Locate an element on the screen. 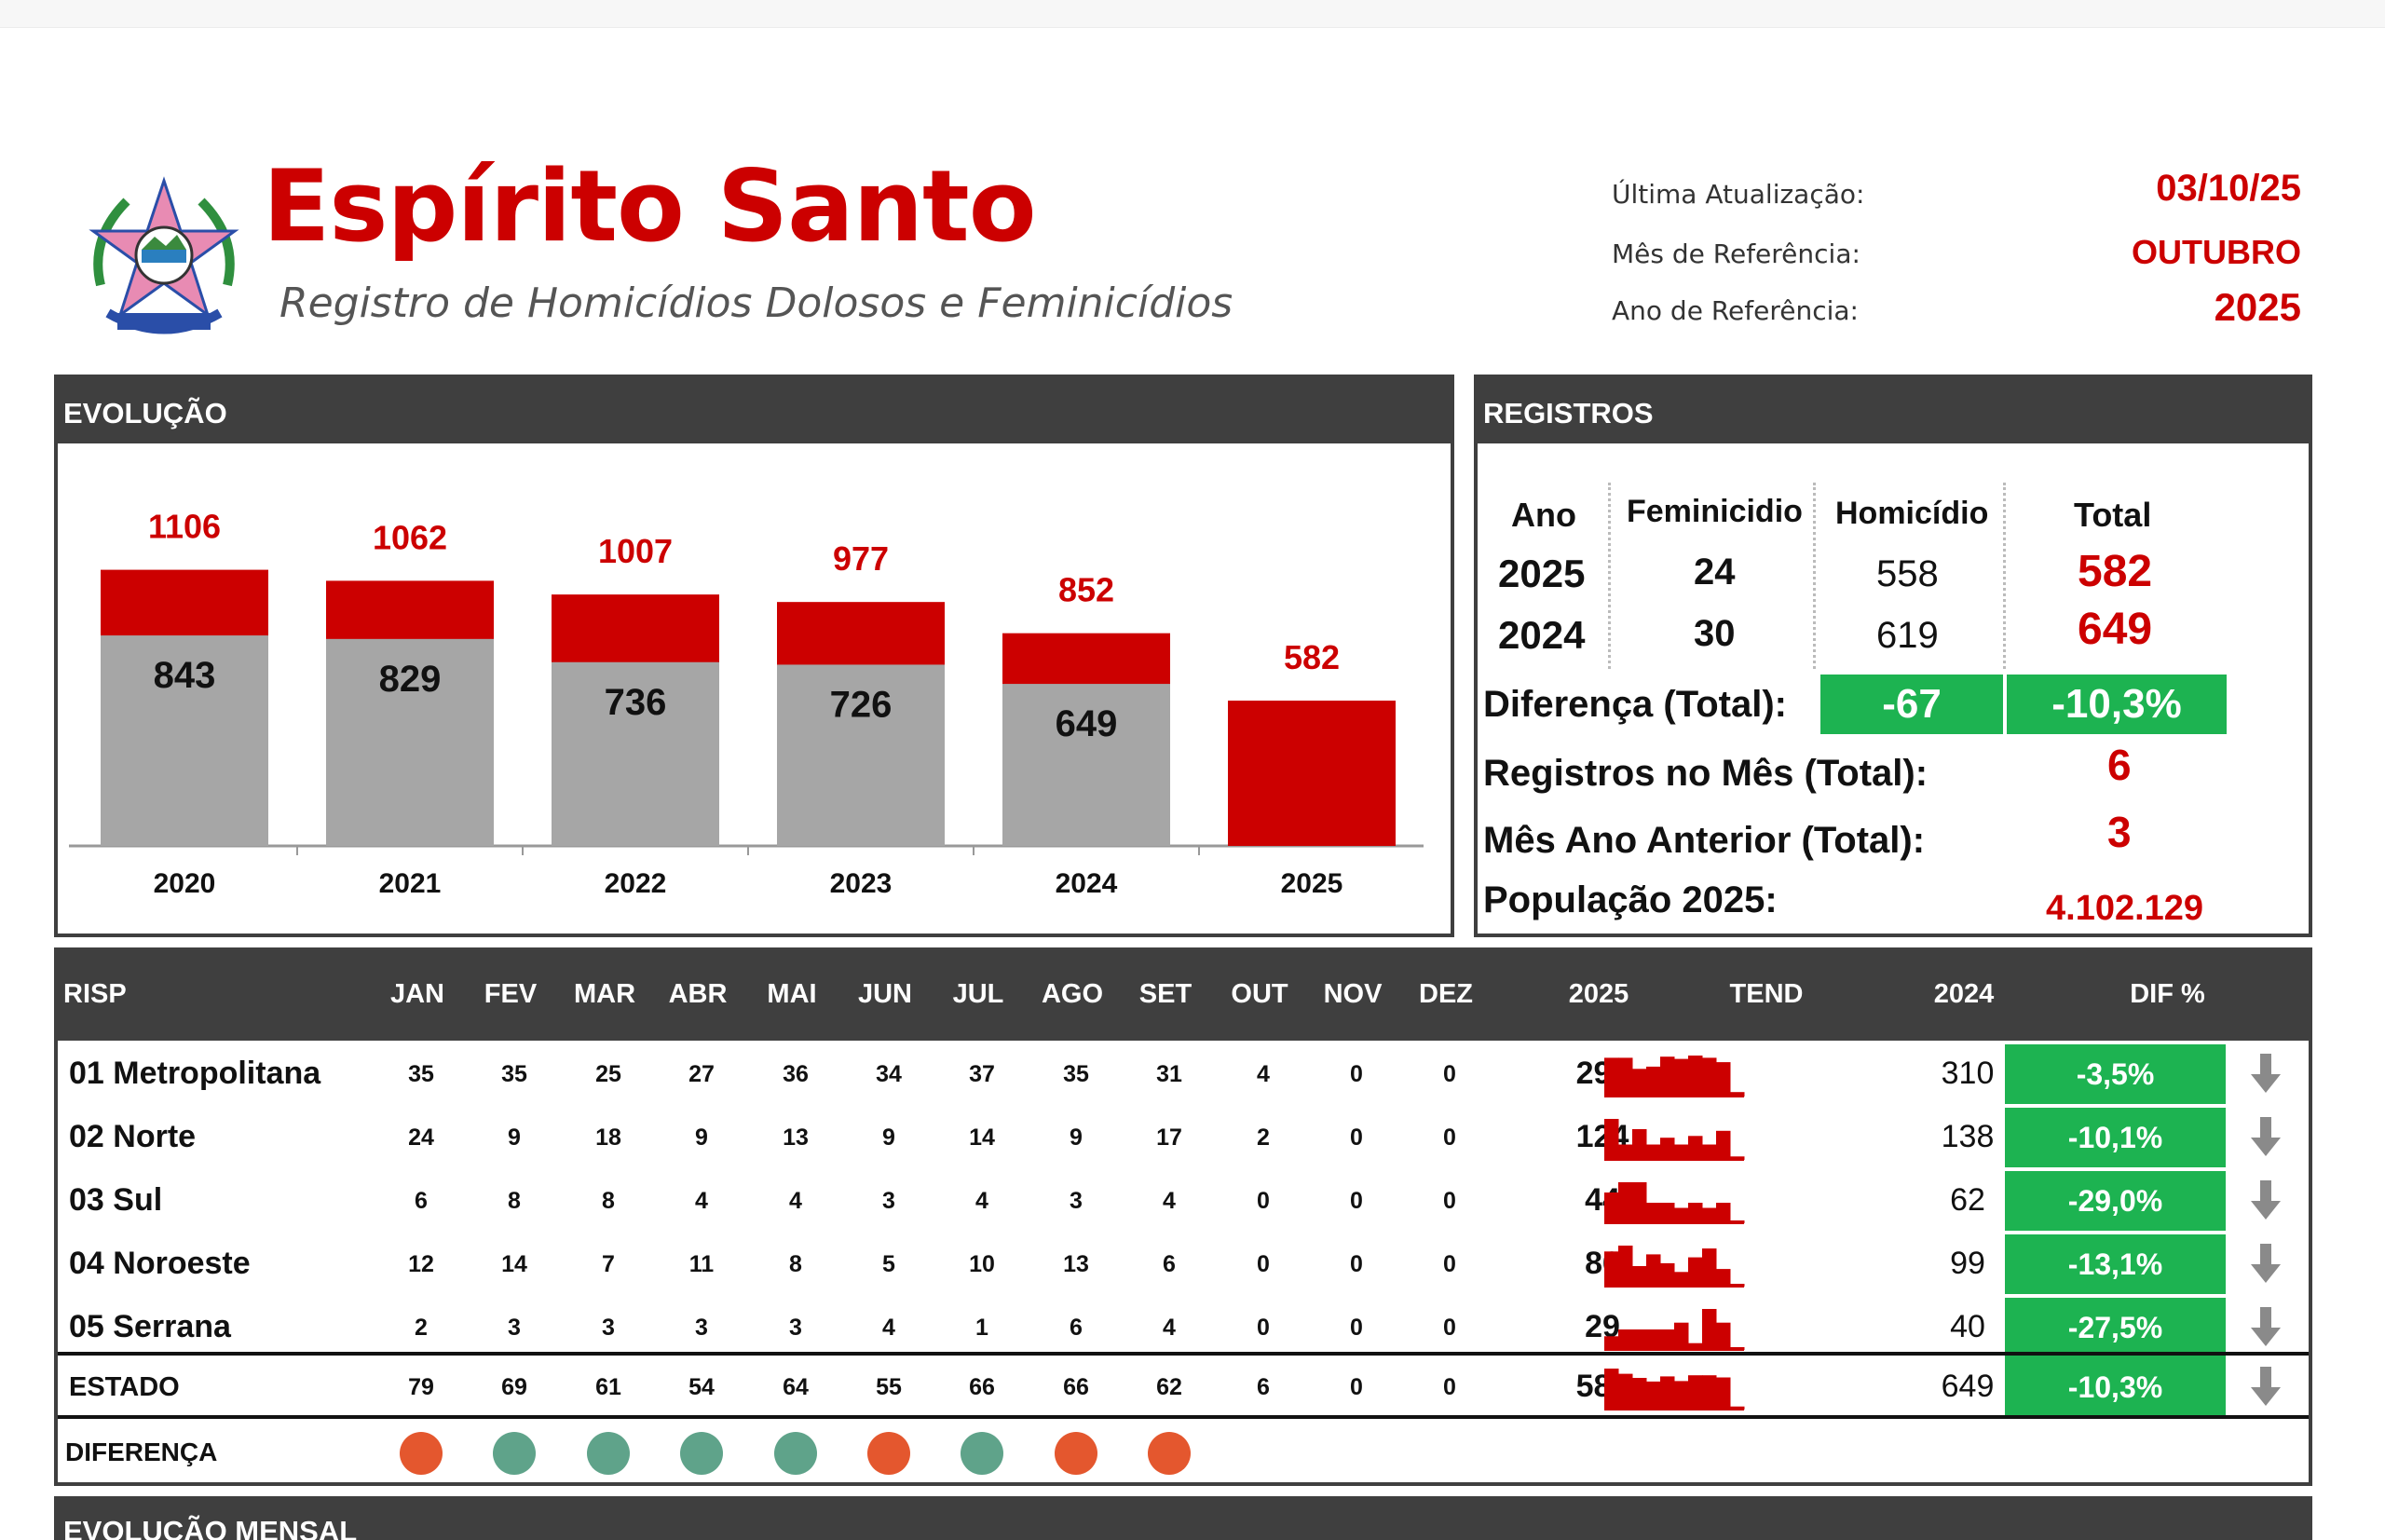 The image size is (2385, 1540). month-value: 69 is located at coordinates (514, 1387).